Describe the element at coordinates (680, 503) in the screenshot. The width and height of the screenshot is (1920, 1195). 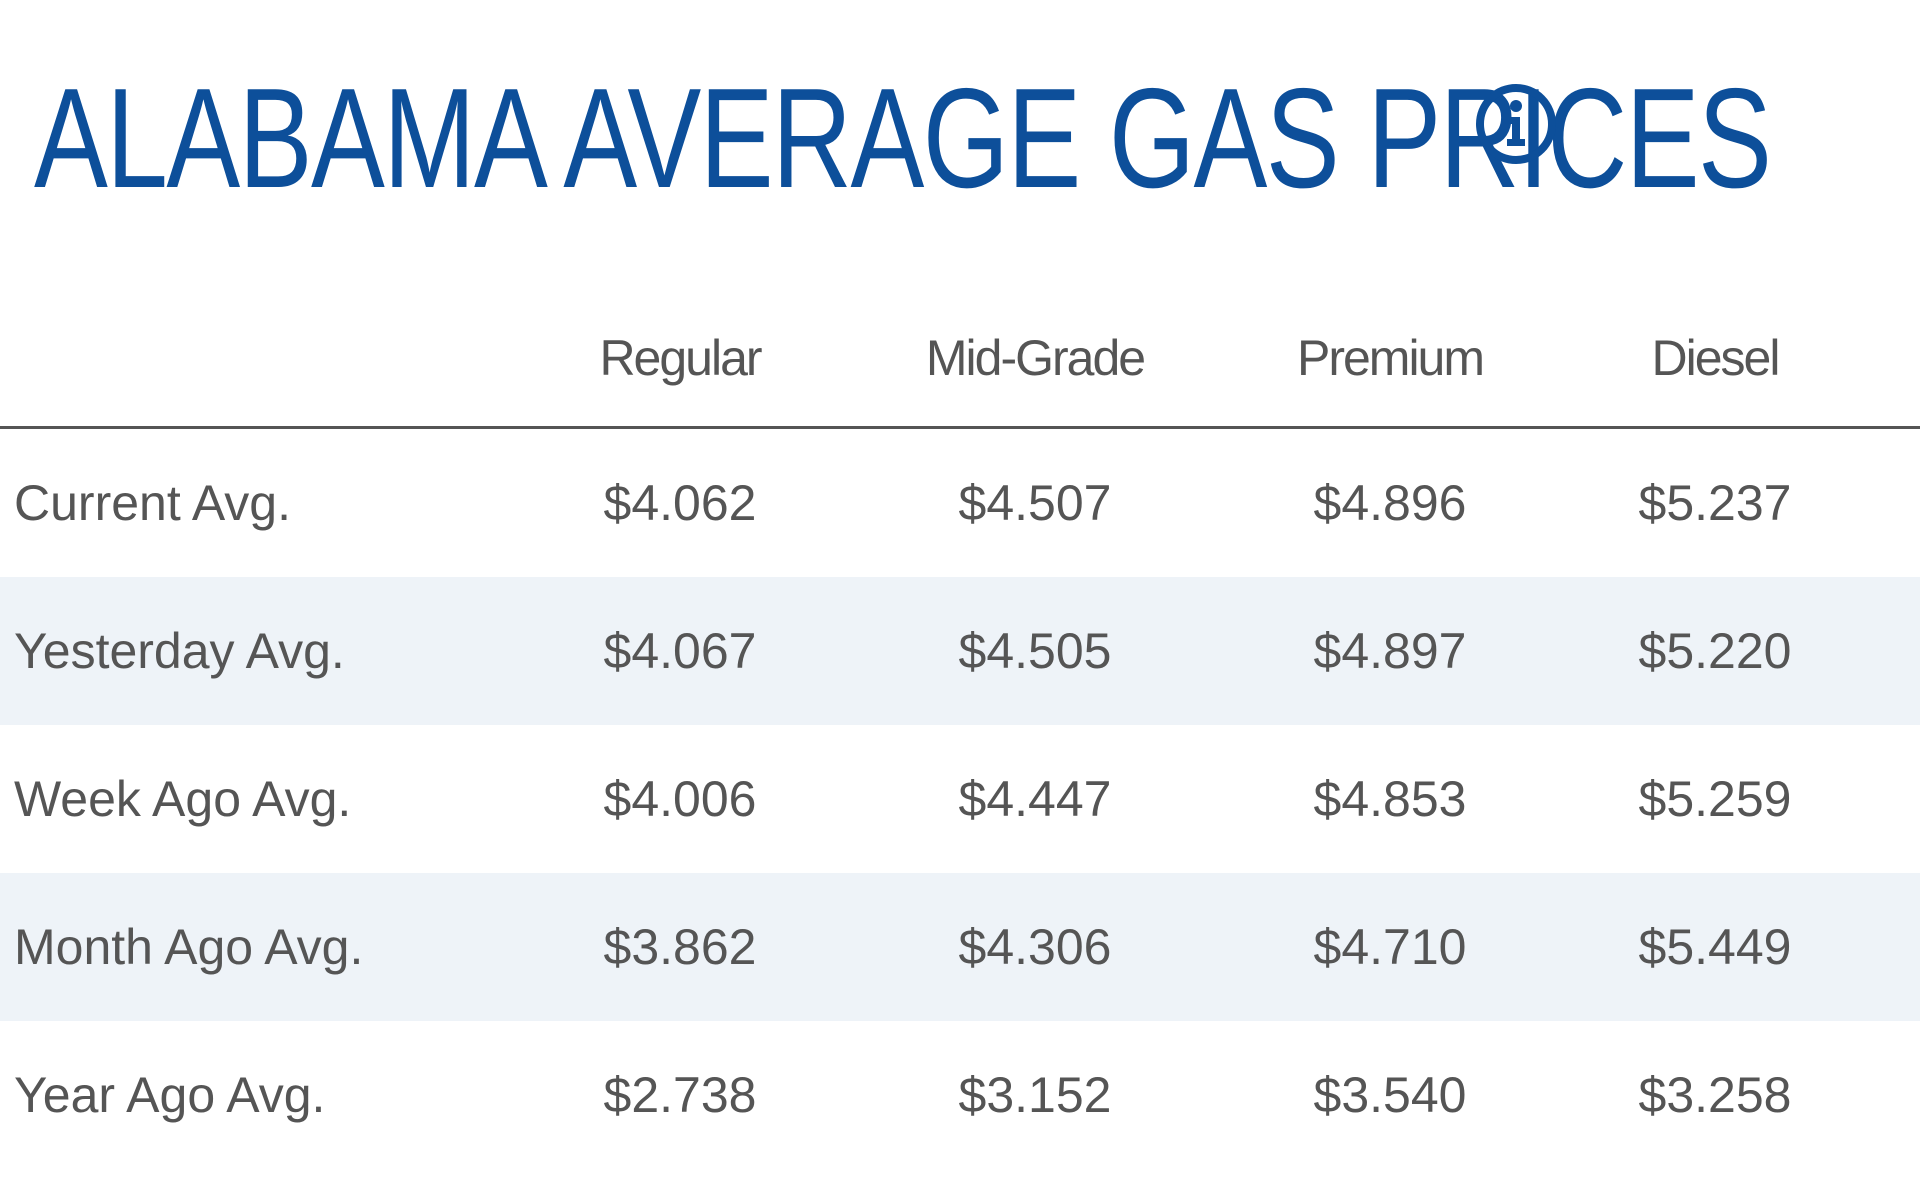
I see `regular-price: $4.062` at that location.